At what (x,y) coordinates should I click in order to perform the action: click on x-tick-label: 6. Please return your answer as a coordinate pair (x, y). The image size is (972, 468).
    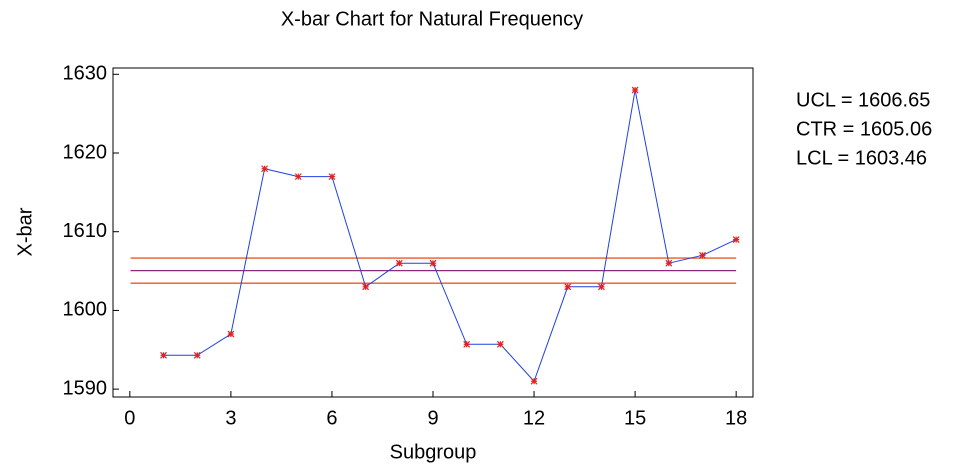
    Looking at the image, I should click on (331, 418).